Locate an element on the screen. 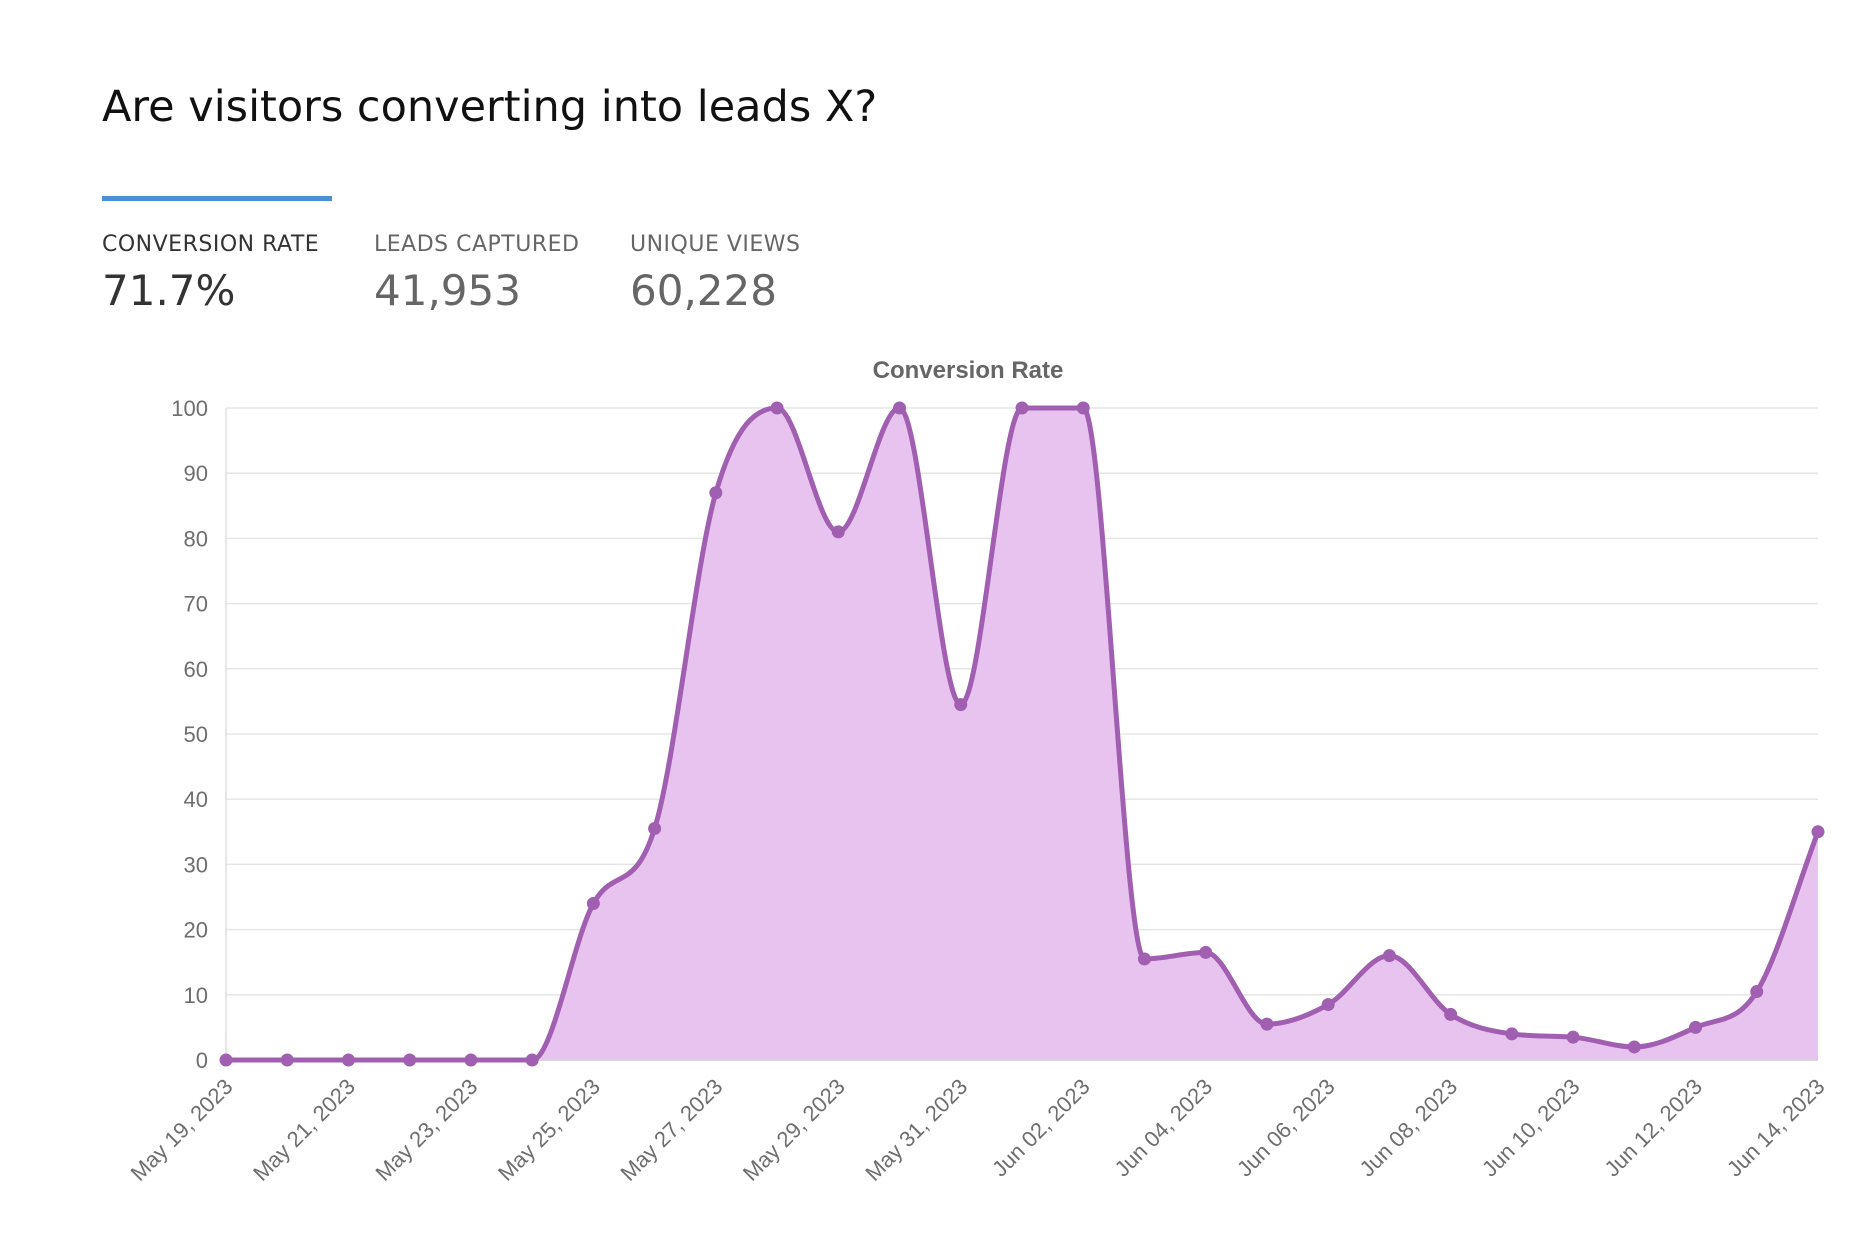 The image size is (1866, 1248). page-title: Are visitors converting into leads X? is located at coordinates (490, 107).